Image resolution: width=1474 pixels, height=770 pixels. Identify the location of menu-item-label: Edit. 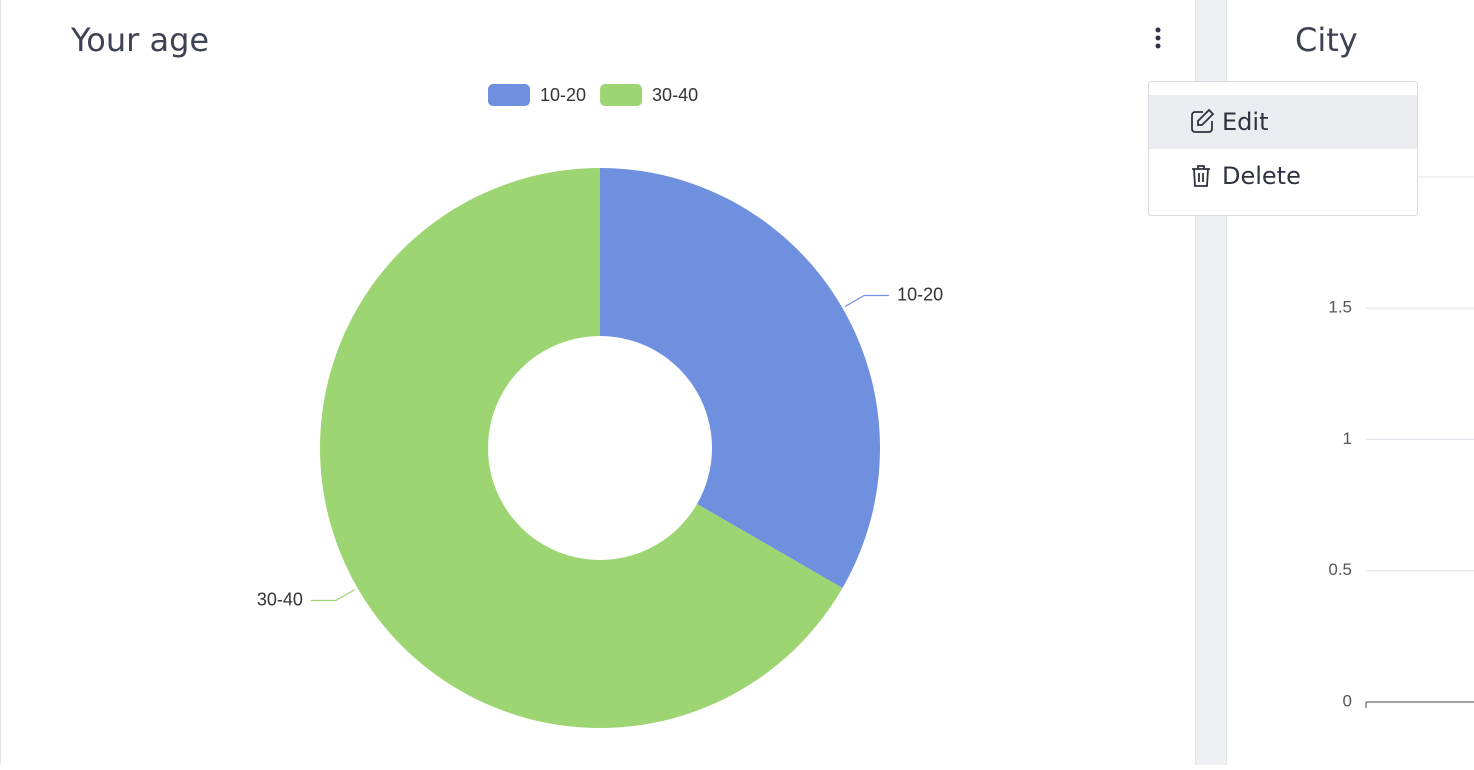
(1245, 122).